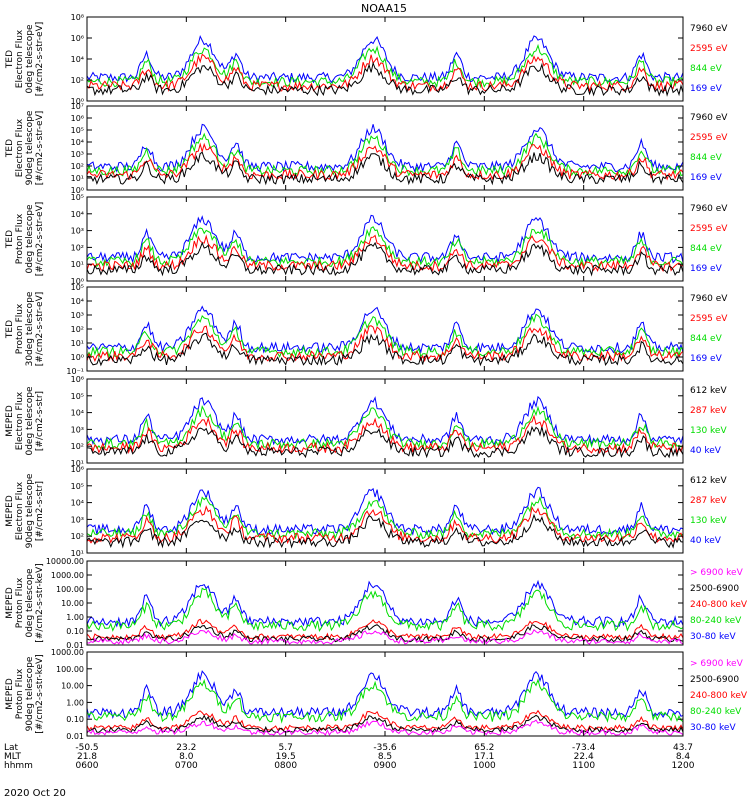 This screenshot has height=800, width=750. Describe the element at coordinates (65, 561) in the screenshot. I see `y-tick-label: 10000.00` at that location.